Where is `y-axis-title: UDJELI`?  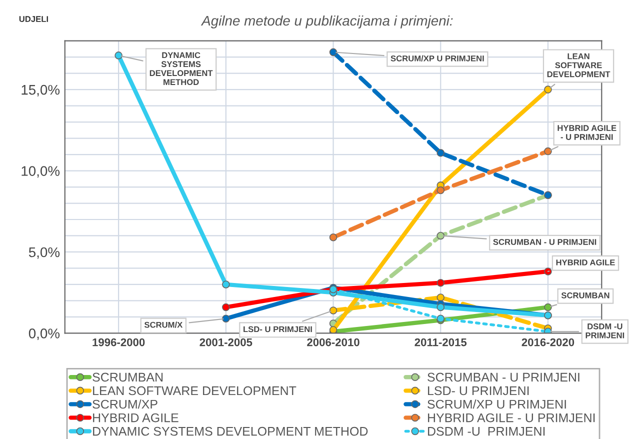
y-axis-title: UDJELI is located at coordinates (33, 19).